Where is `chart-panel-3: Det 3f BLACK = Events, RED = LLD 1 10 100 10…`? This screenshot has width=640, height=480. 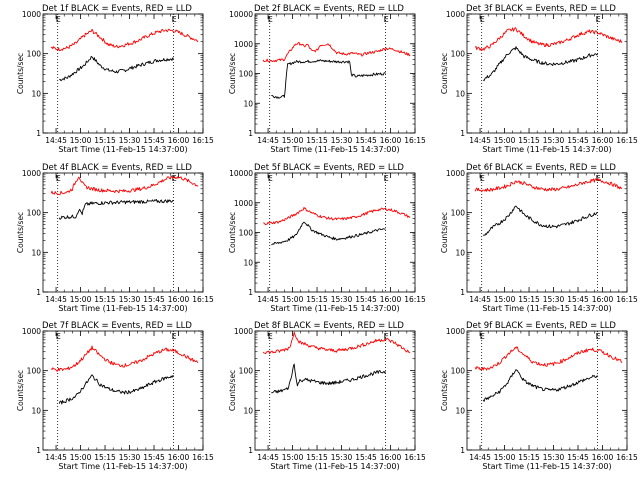 chart-panel-3: Det 3f BLACK = Events, RED = LLD 1 10 100 10… is located at coordinates (539, 79).